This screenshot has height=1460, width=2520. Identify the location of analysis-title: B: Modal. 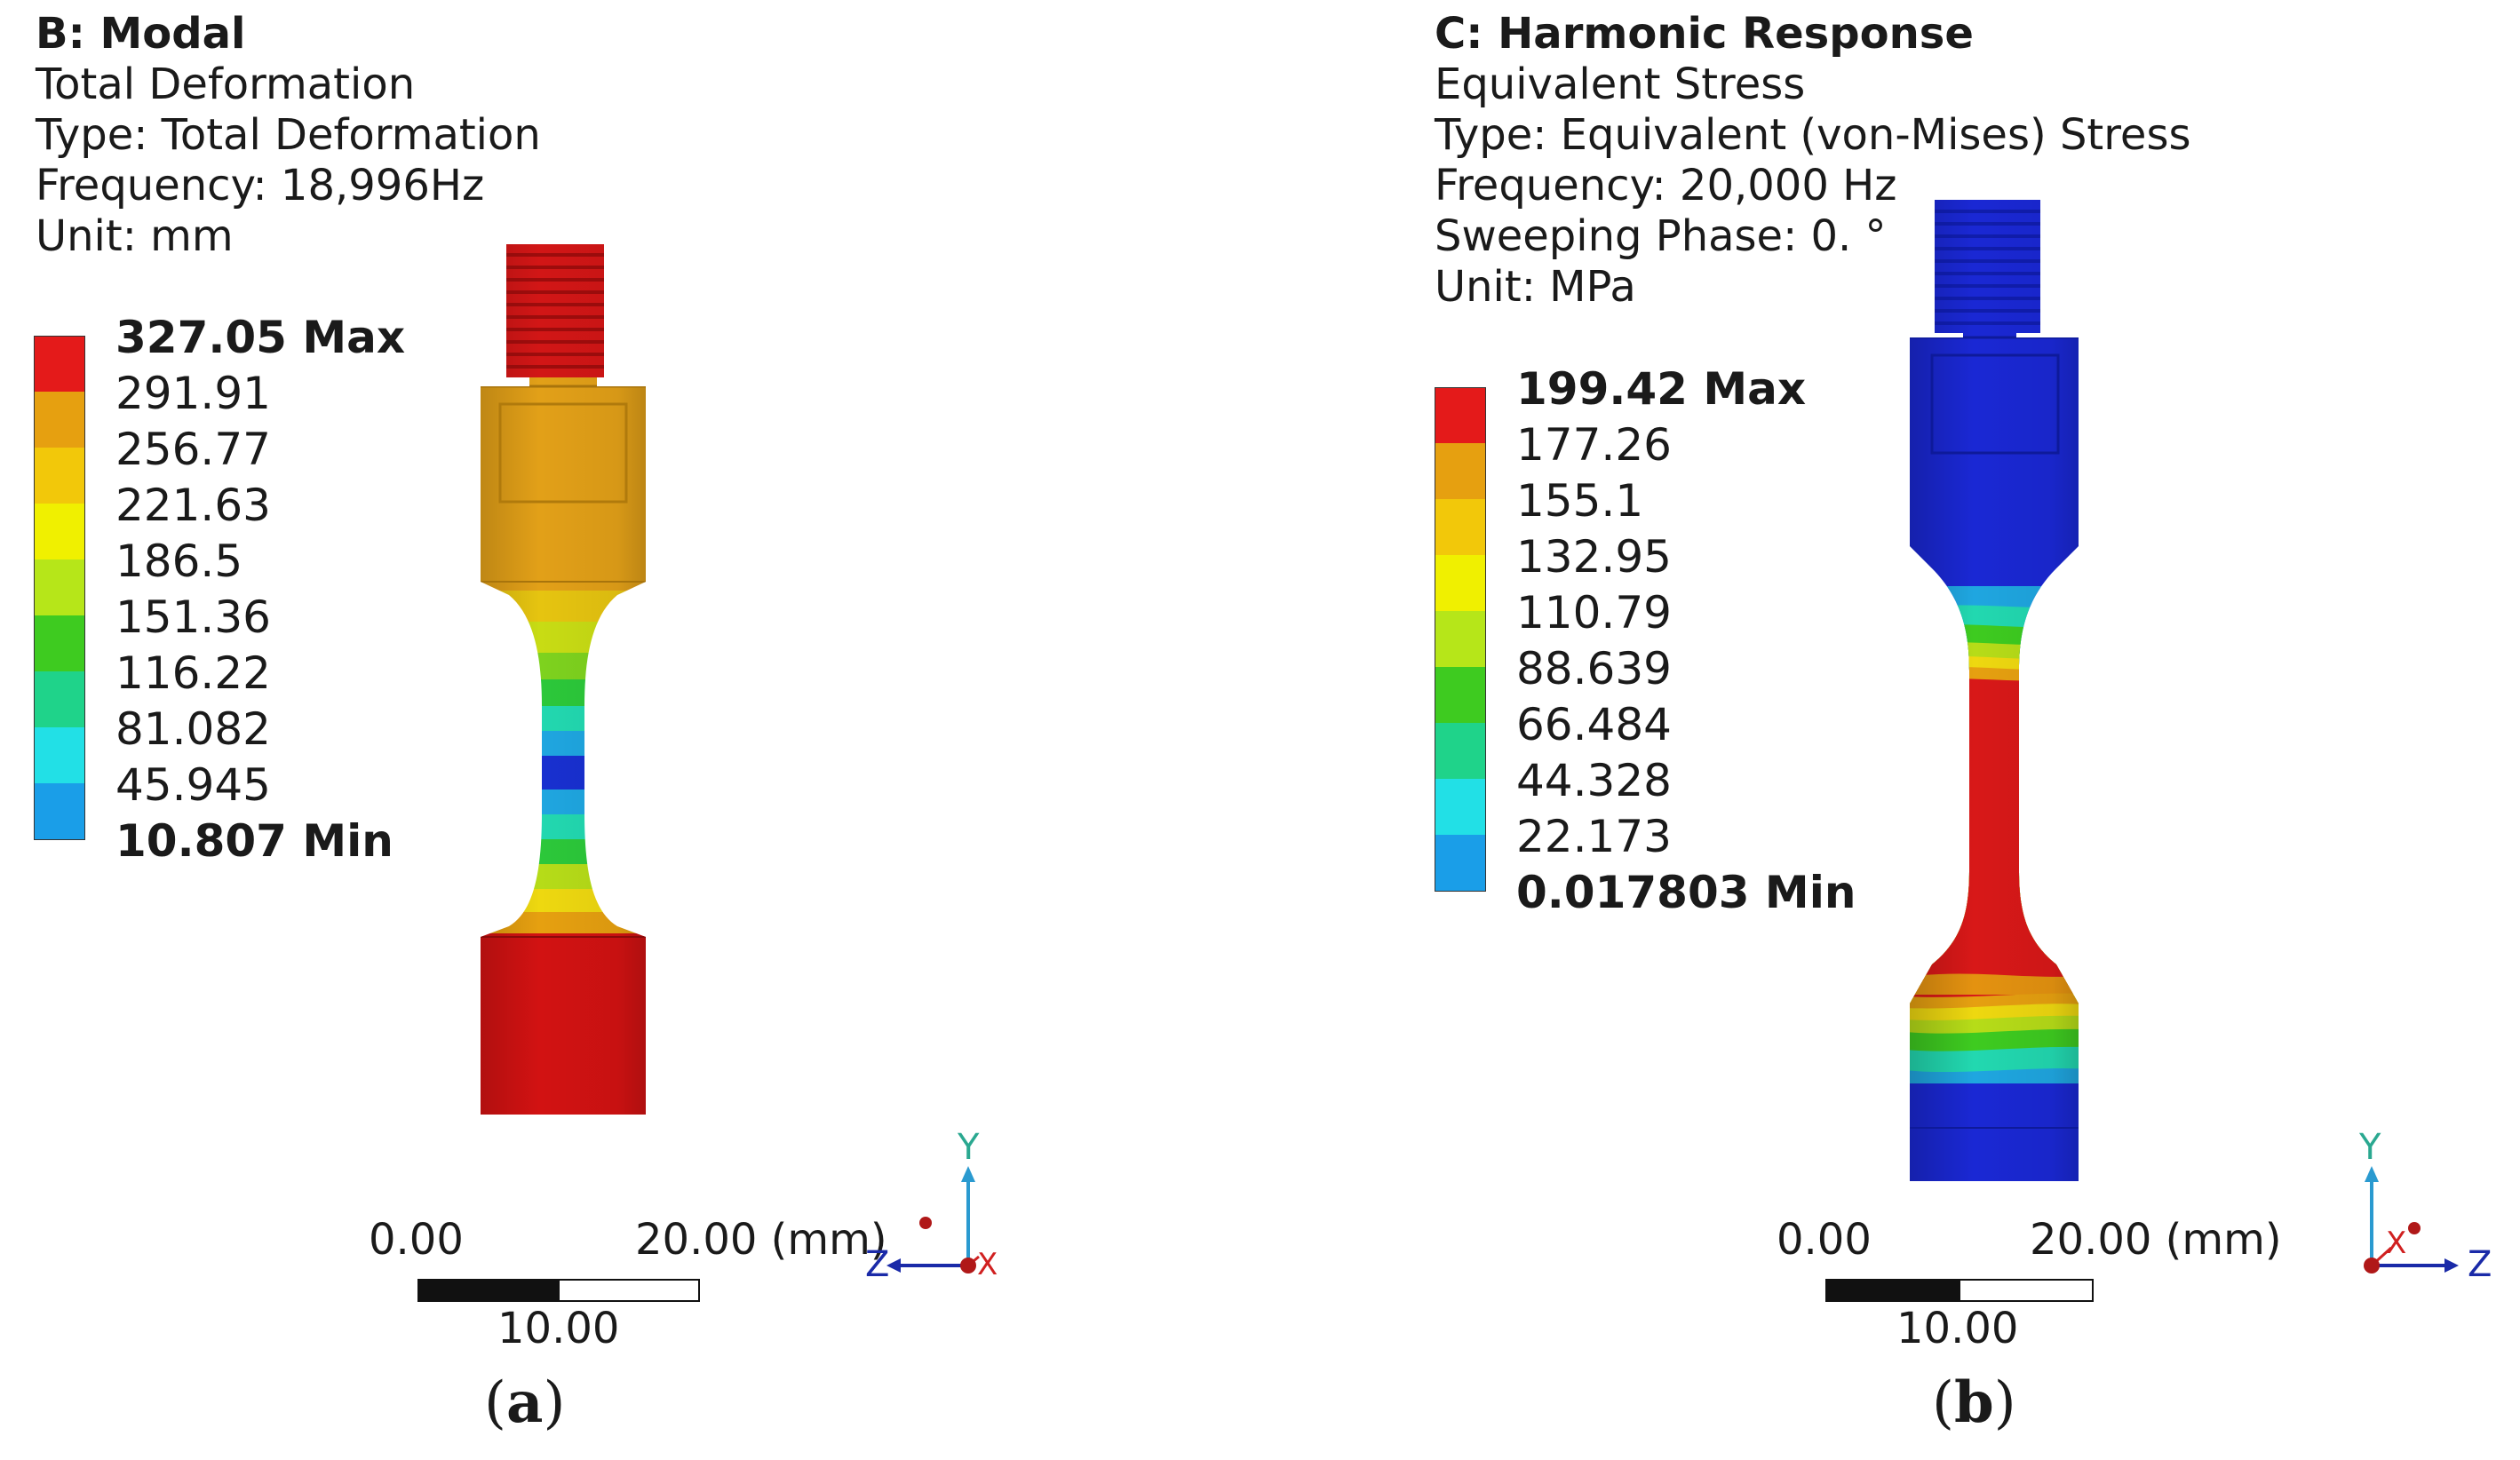
(141, 34).